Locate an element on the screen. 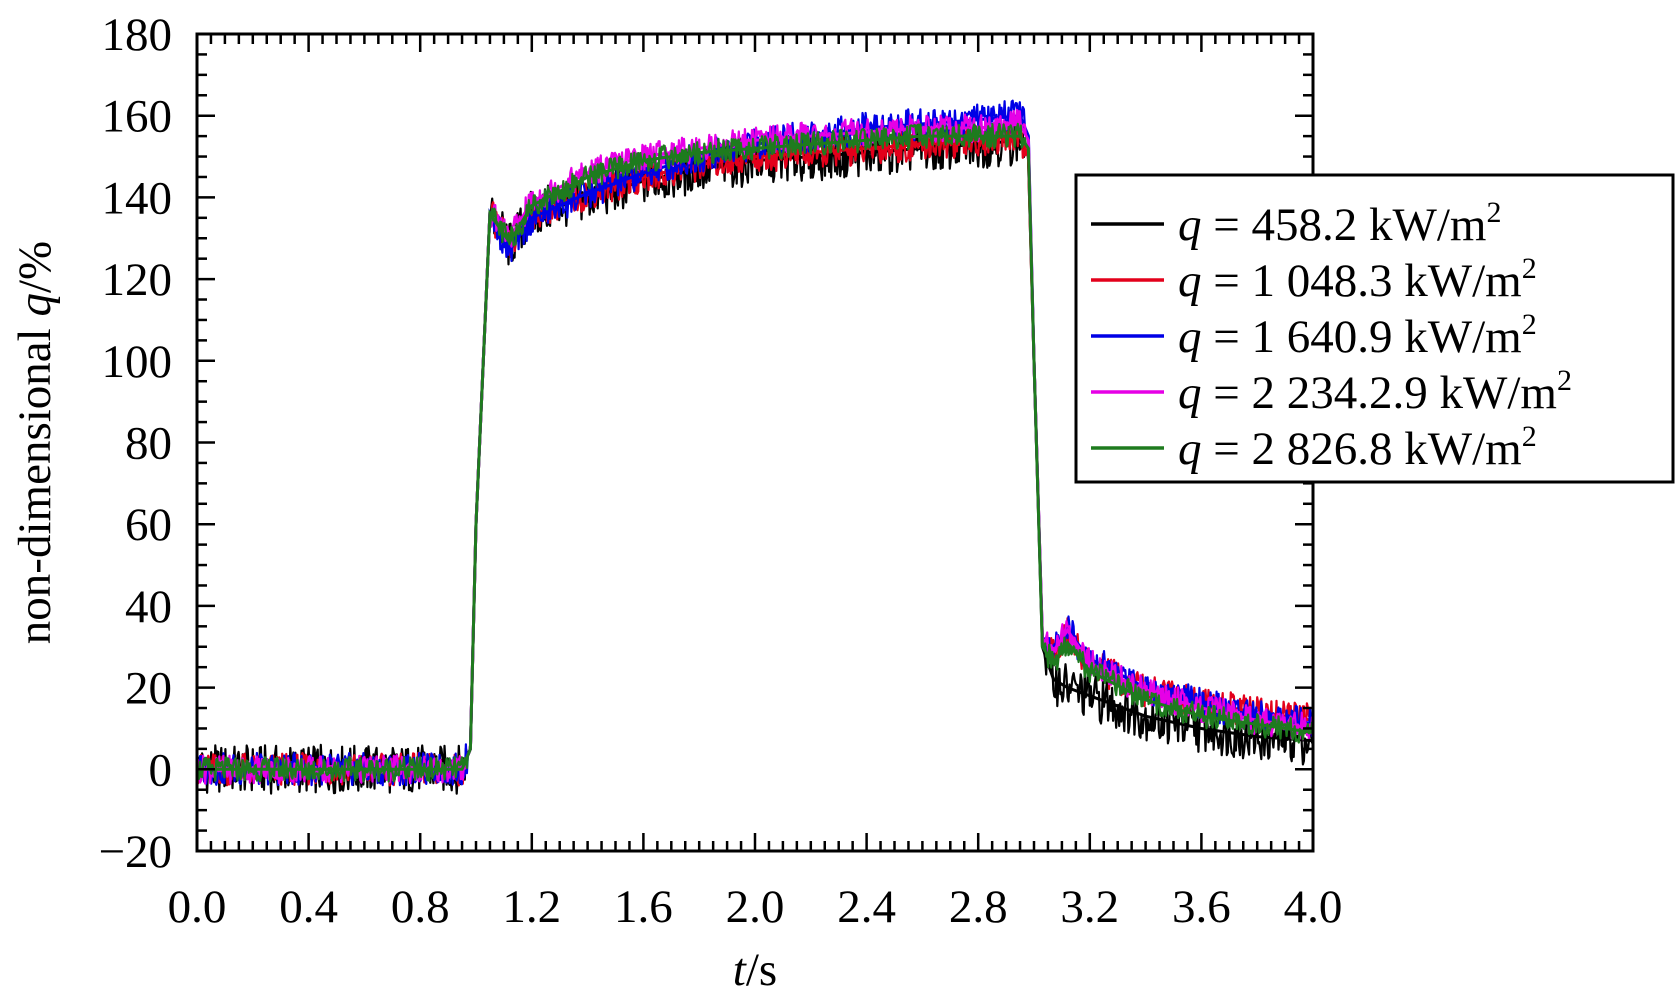  x-tick-label: 2.0 is located at coordinates (755, 907).